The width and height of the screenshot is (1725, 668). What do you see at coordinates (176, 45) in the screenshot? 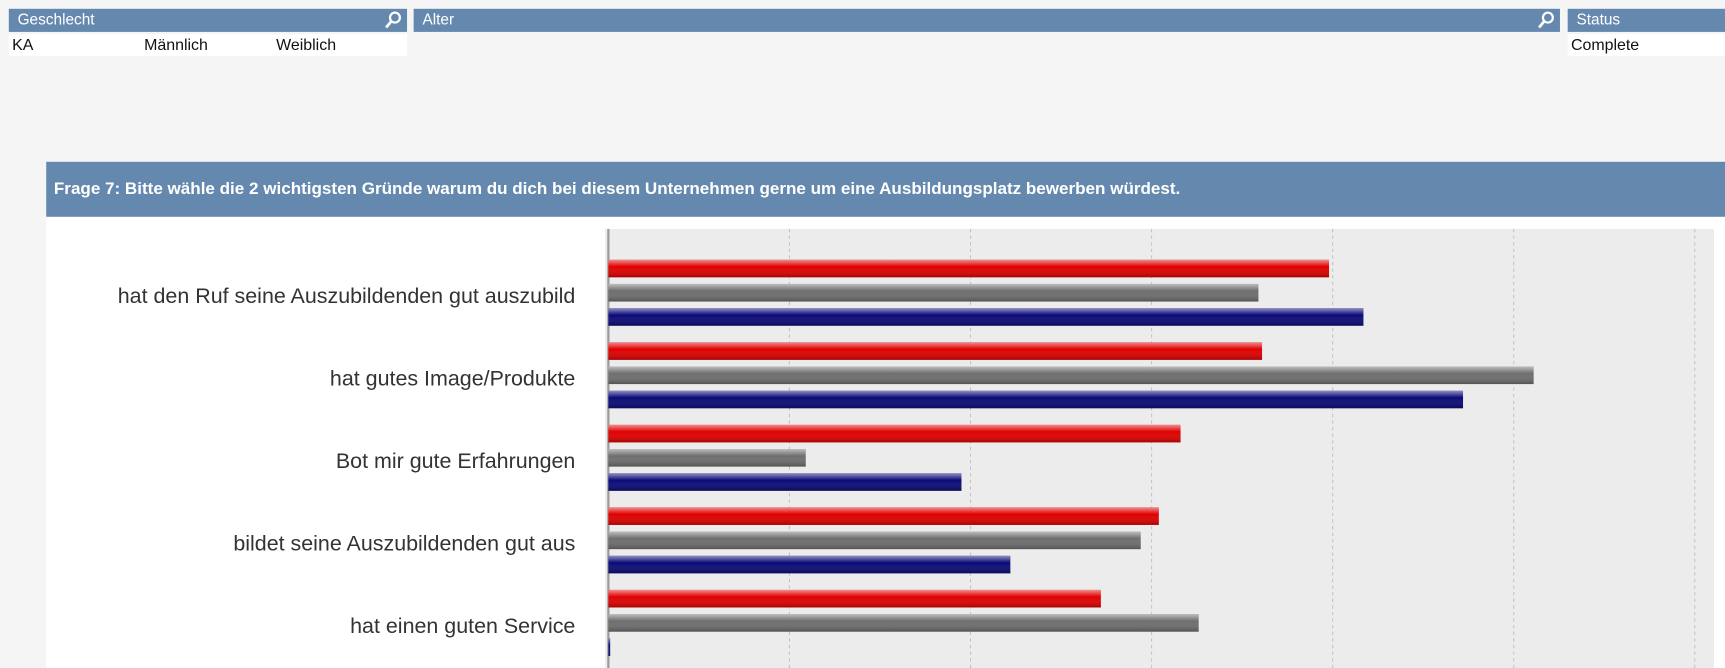
I see `filter-option: Männlich` at bounding box center [176, 45].